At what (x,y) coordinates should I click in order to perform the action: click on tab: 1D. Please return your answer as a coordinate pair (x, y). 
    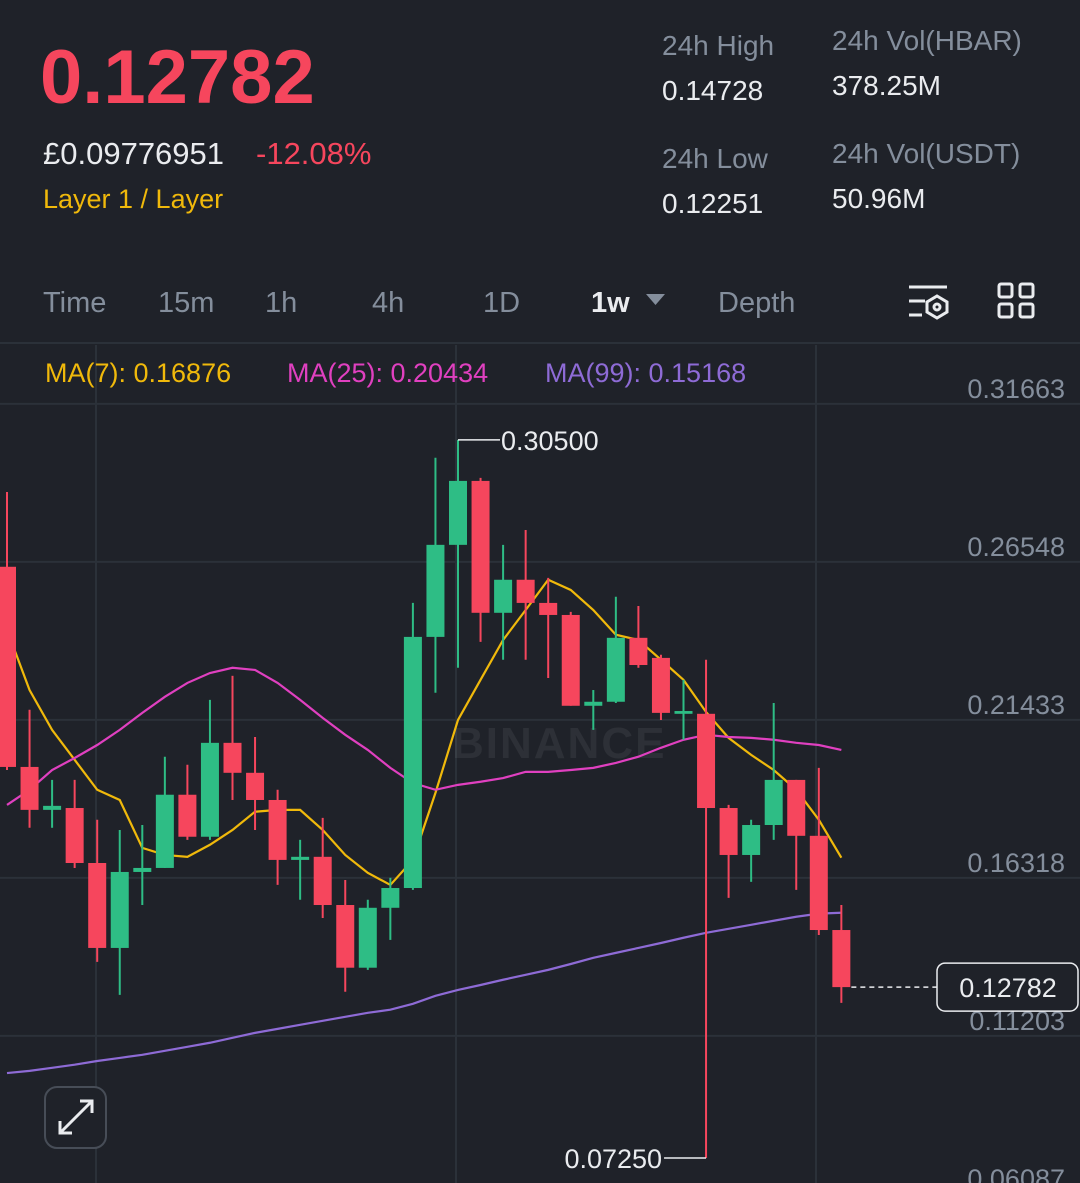
    Looking at the image, I should click on (501, 303).